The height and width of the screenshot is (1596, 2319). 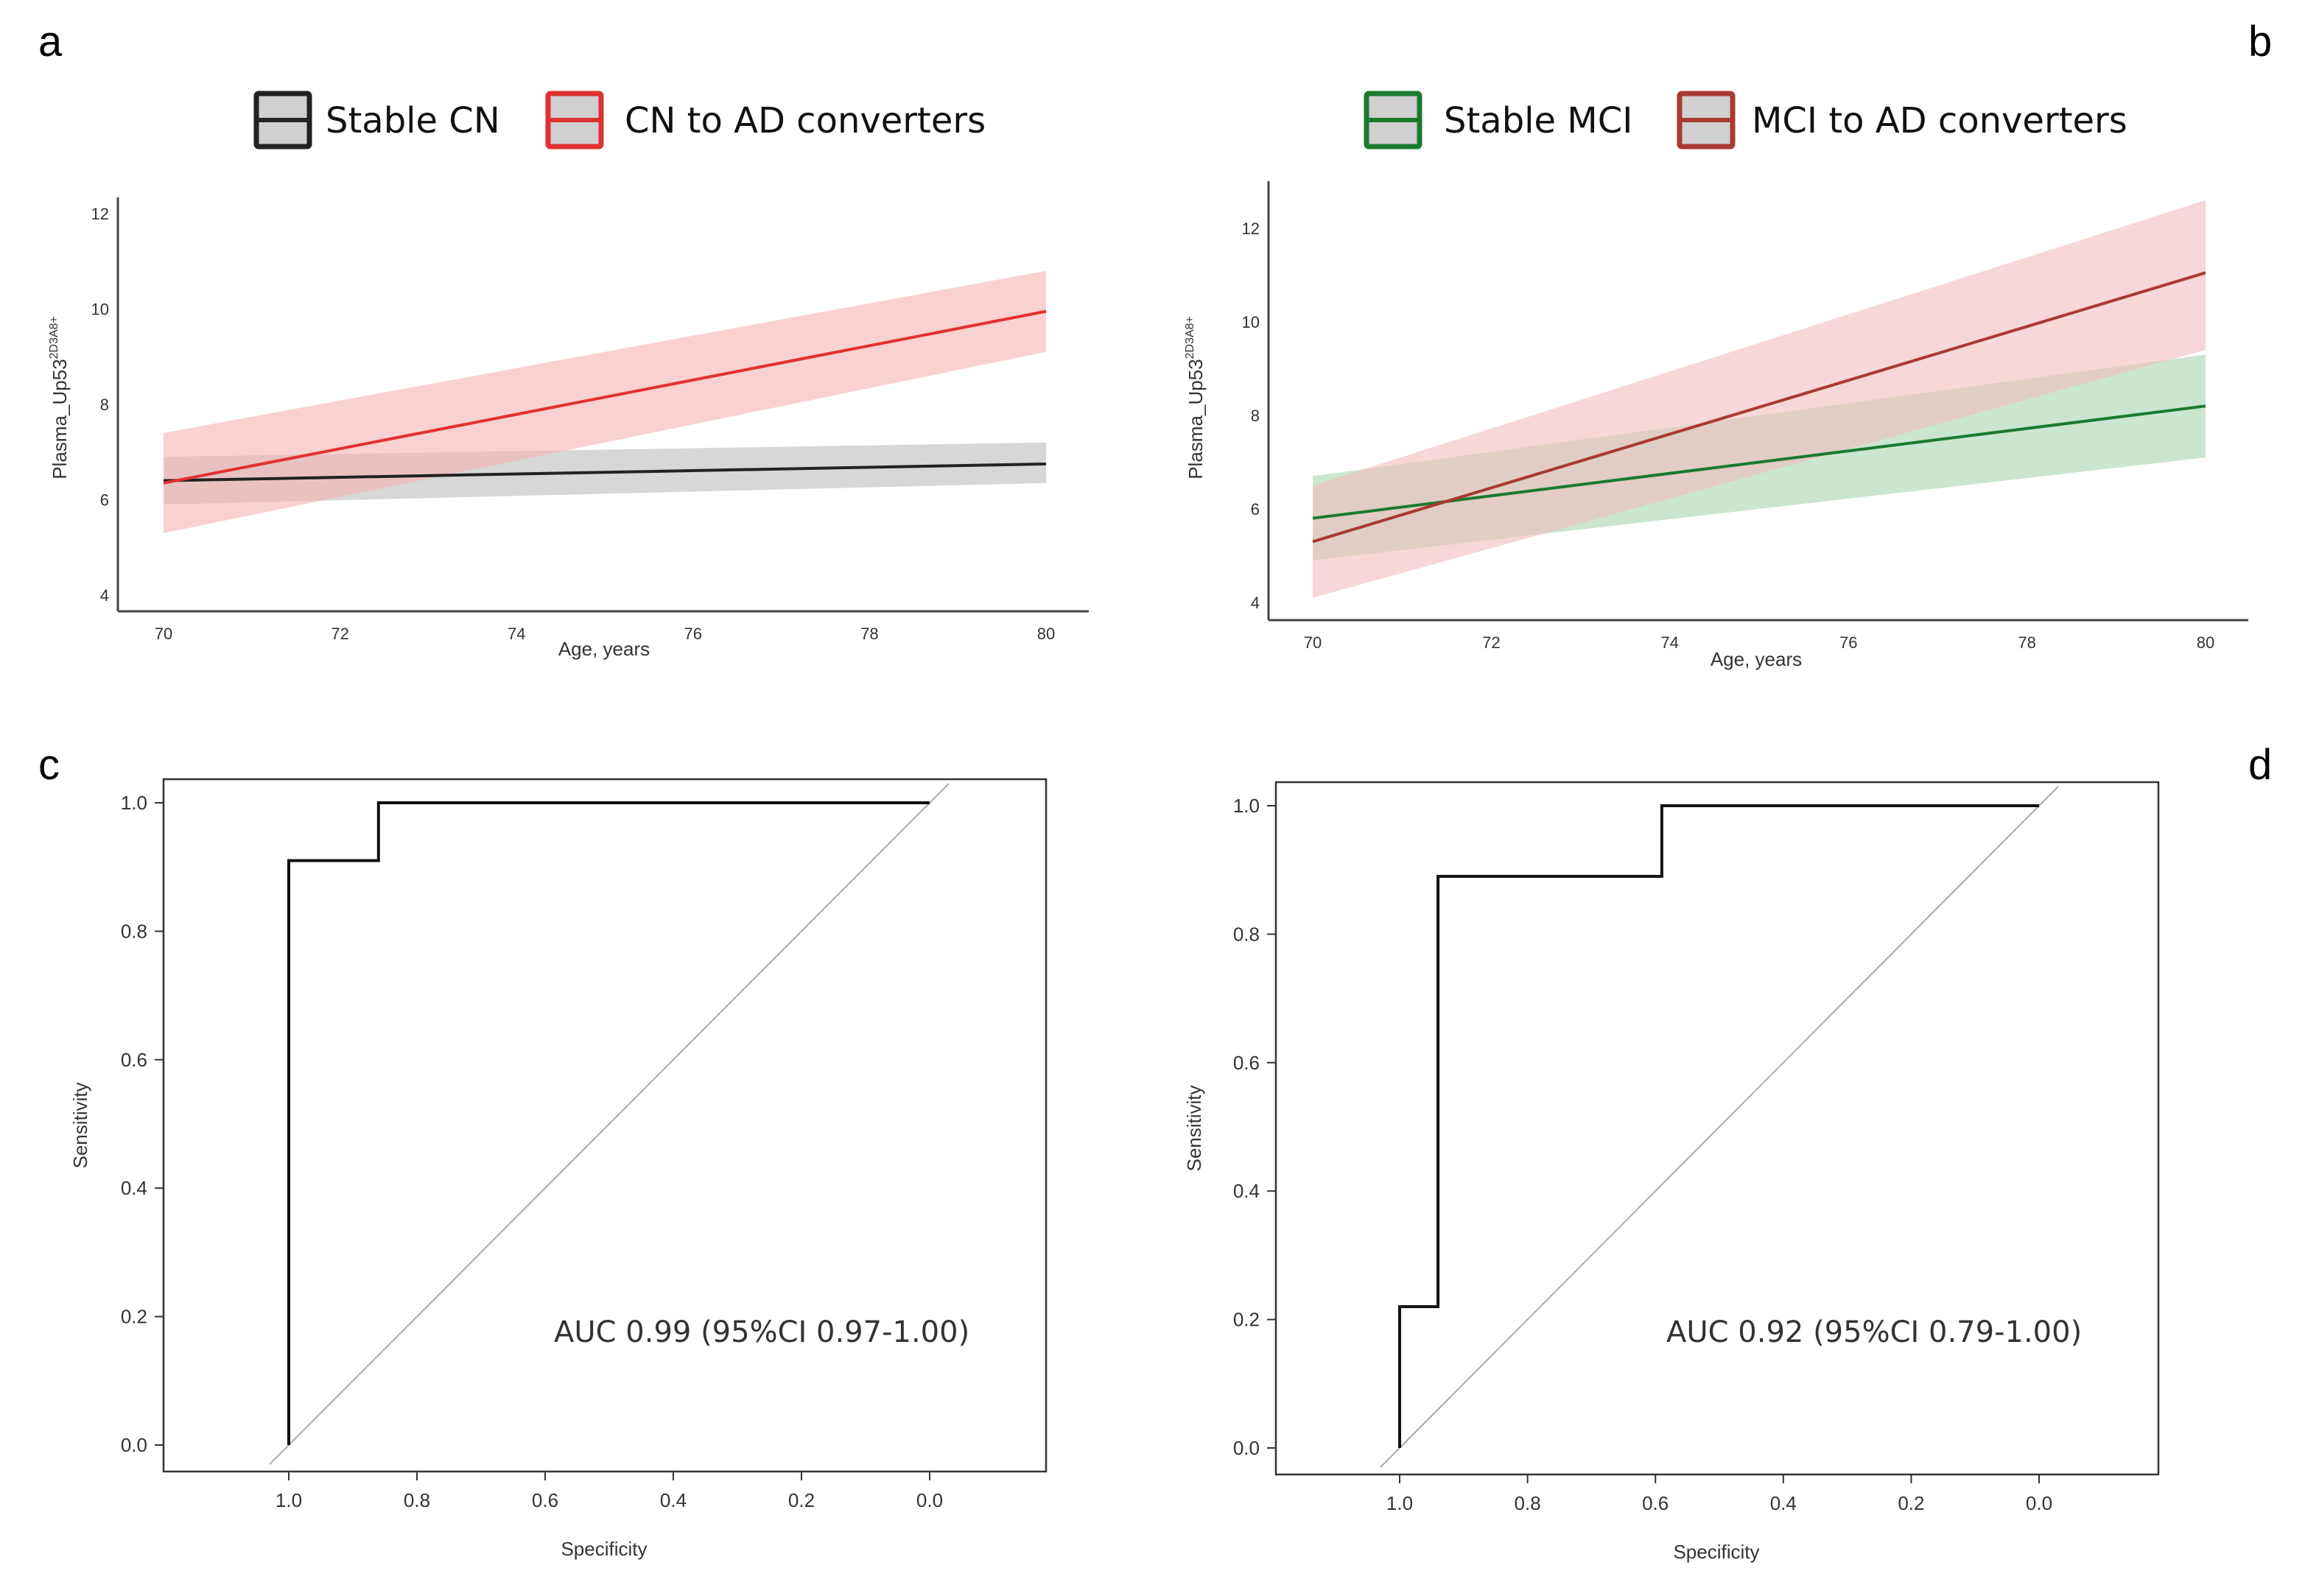 I want to click on panel-letter-c: c, so click(x=49, y=765).